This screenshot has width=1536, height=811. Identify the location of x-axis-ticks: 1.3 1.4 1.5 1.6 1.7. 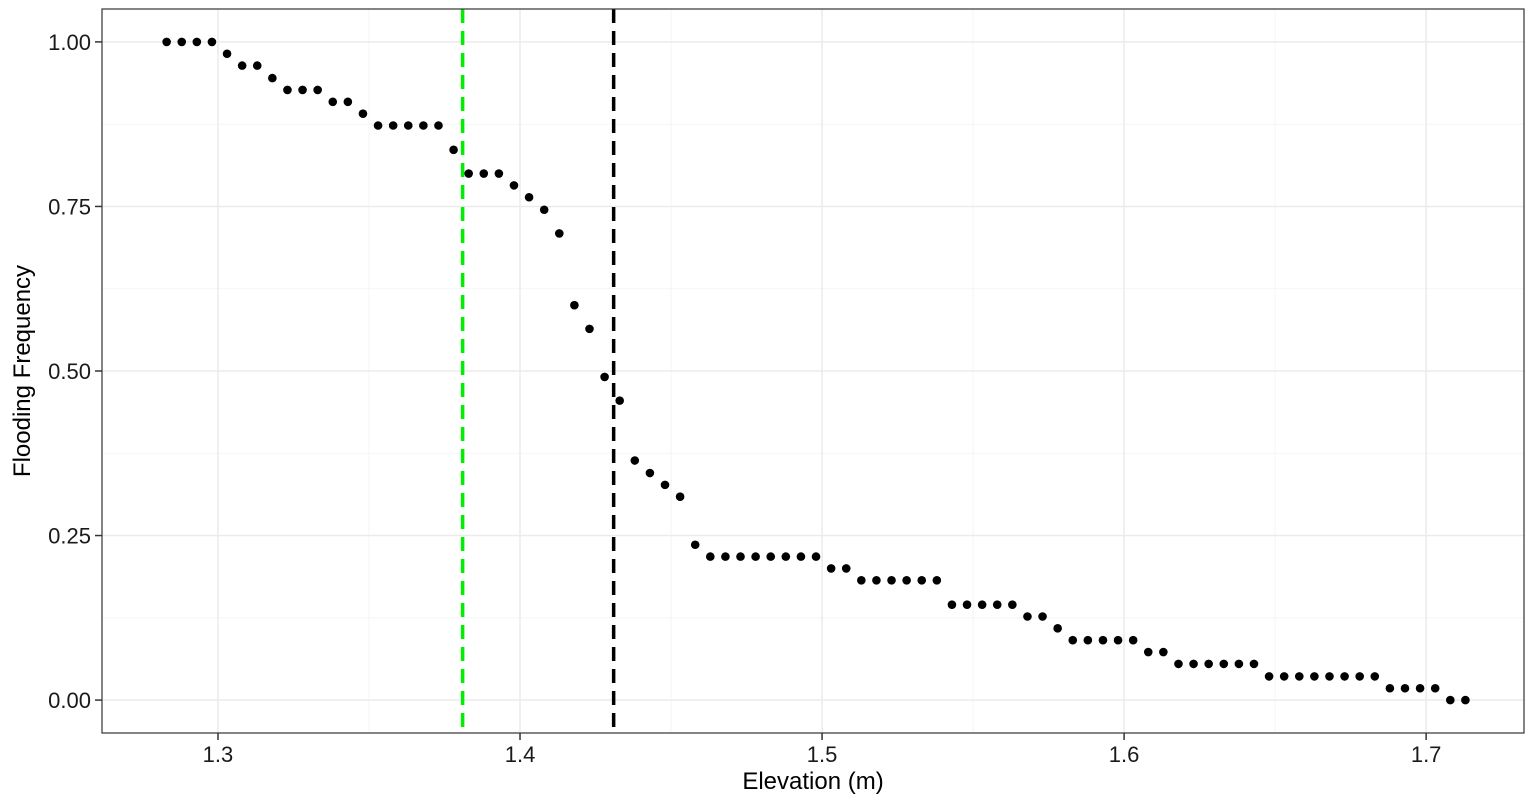
(822, 750).